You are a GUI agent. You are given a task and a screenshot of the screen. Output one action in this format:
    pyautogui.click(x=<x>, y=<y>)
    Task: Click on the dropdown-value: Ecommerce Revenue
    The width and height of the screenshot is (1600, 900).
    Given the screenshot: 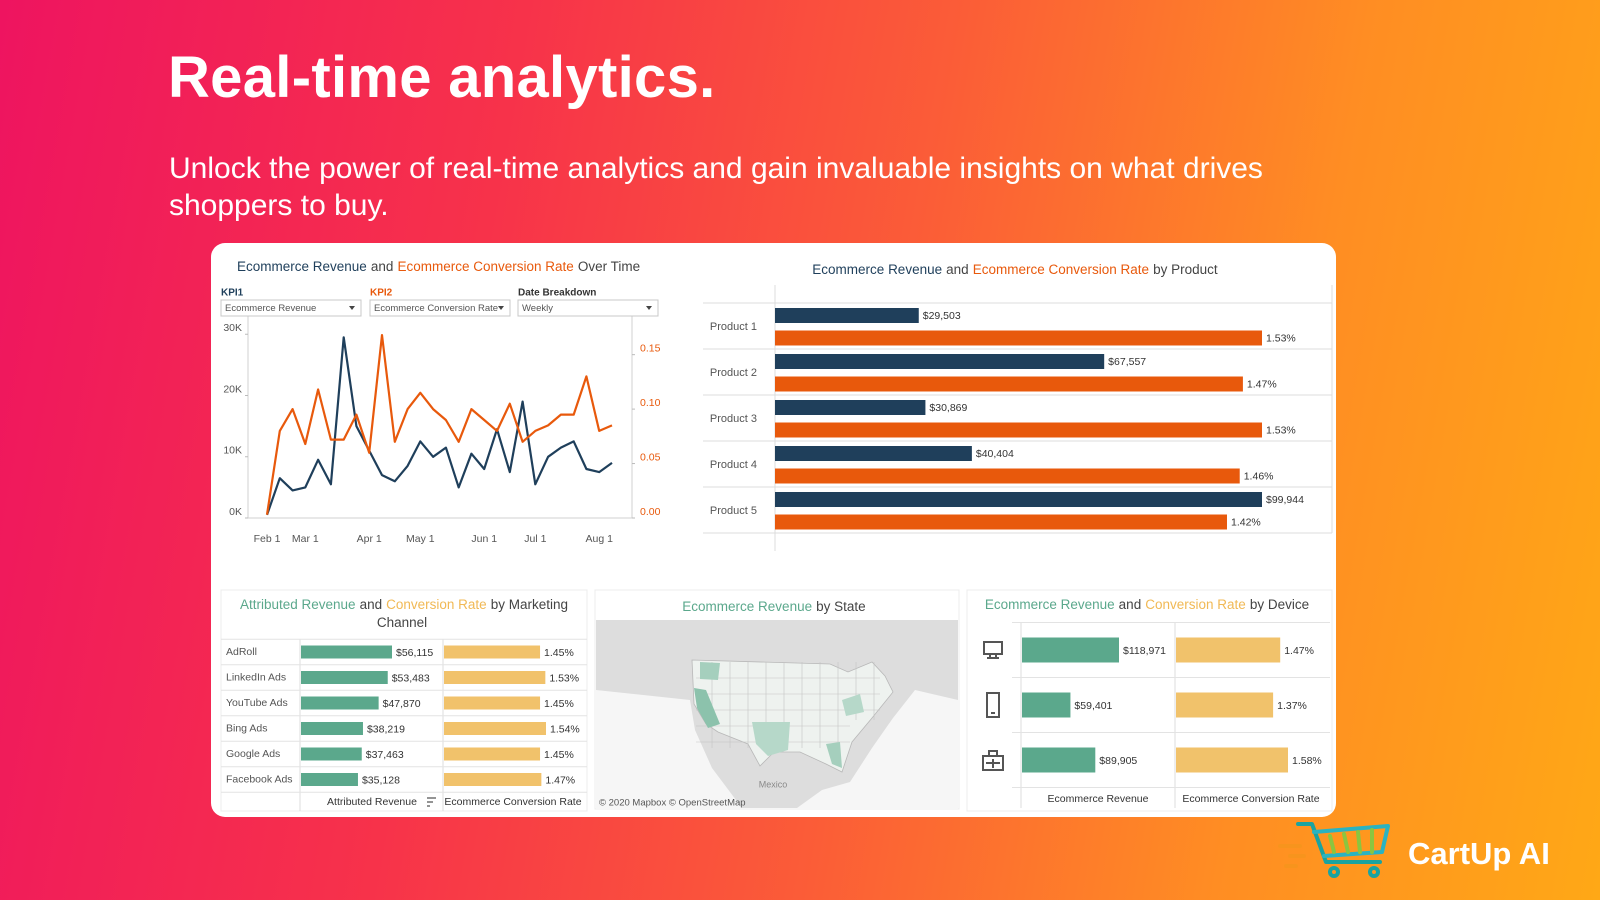 What is the action you would take?
    pyautogui.click(x=270, y=308)
    